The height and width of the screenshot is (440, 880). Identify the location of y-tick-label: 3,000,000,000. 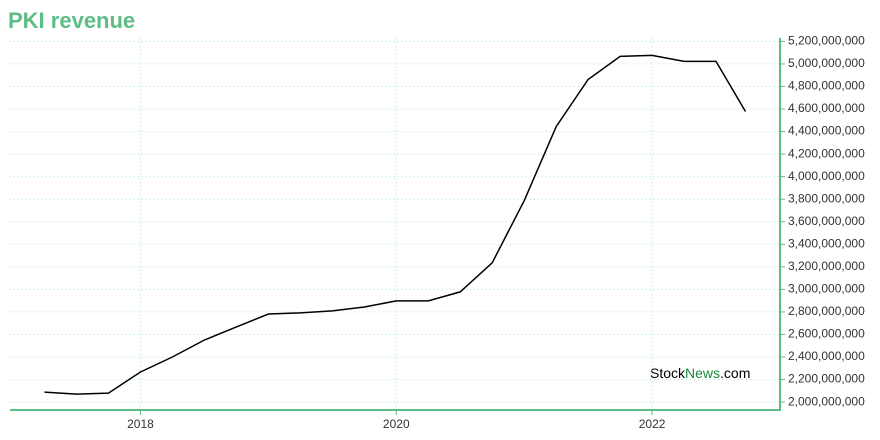
(826, 289).